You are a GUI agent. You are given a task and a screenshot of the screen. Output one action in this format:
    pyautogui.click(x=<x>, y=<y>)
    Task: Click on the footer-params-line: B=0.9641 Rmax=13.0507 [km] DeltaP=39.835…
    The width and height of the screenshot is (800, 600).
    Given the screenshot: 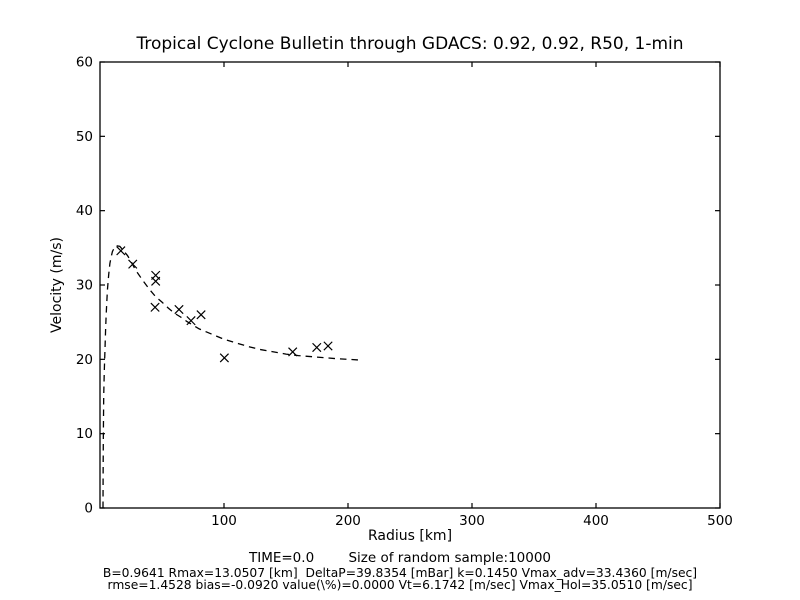 What is the action you would take?
    pyautogui.click(x=400, y=573)
    